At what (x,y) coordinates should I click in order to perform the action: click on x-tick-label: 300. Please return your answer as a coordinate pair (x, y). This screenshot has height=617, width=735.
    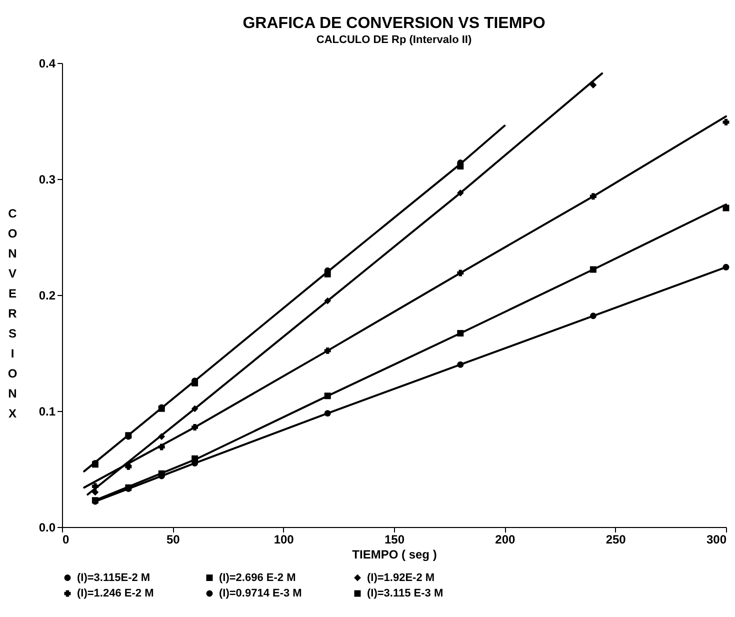
    Looking at the image, I should click on (716, 539).